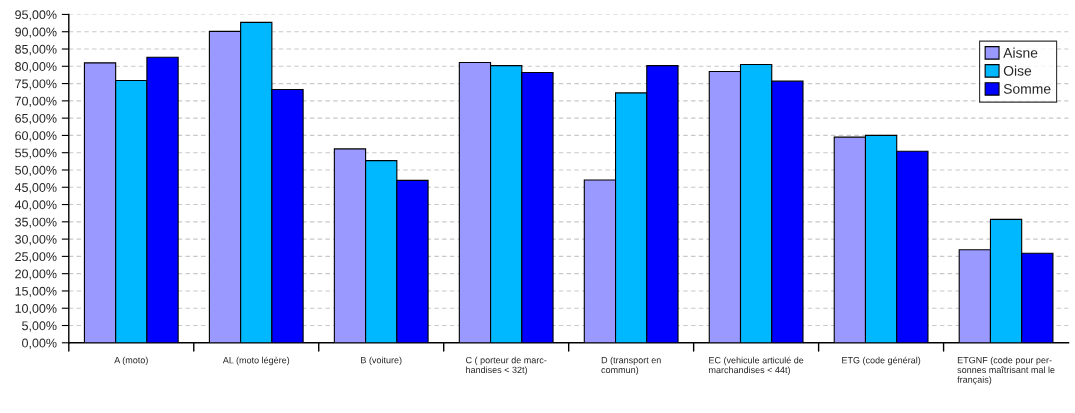 This screenshot has height=413, width=1075. Describe the element at coordinates (36, 15) in the screenshot. I see `y-tick-label: 95,00%` at that location.